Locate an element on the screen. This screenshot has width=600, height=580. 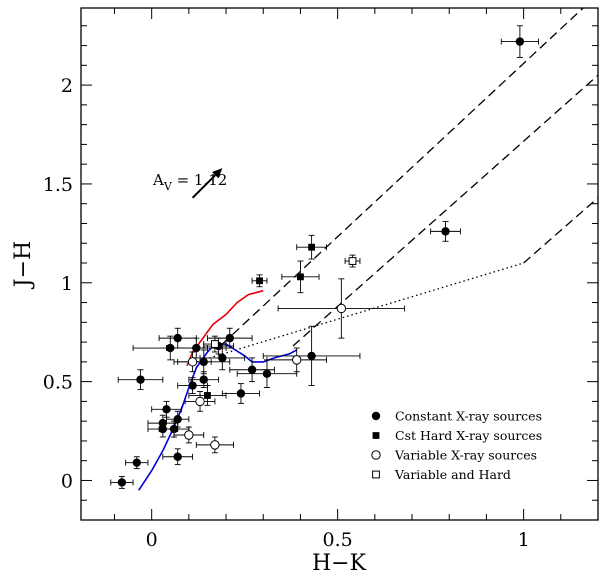
point-s0-p12 is located at coordinates (140, 379).